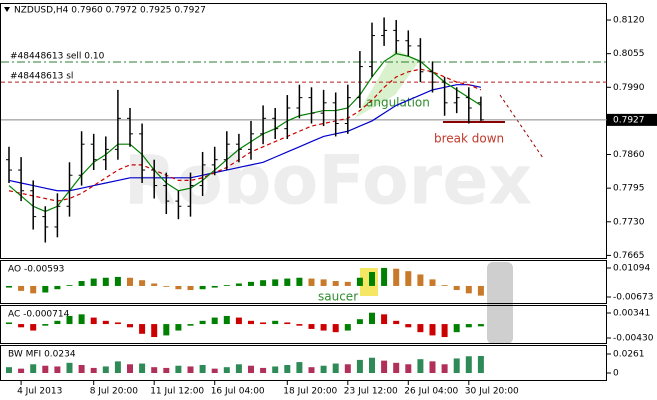 The height and width of the screenshot is (400, 657). Describe the element at coordinates (177, 392) in the screenshot. I see `x-tick-label: 11 Jul 12:00` at that location.